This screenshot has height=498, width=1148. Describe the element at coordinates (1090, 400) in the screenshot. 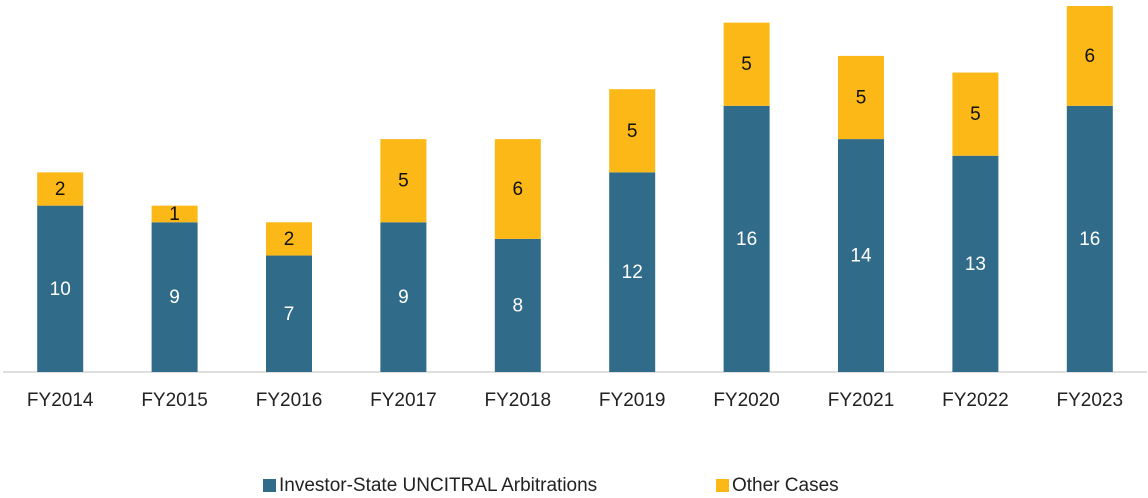

I see `x-tick-label: FY2023` at that location.